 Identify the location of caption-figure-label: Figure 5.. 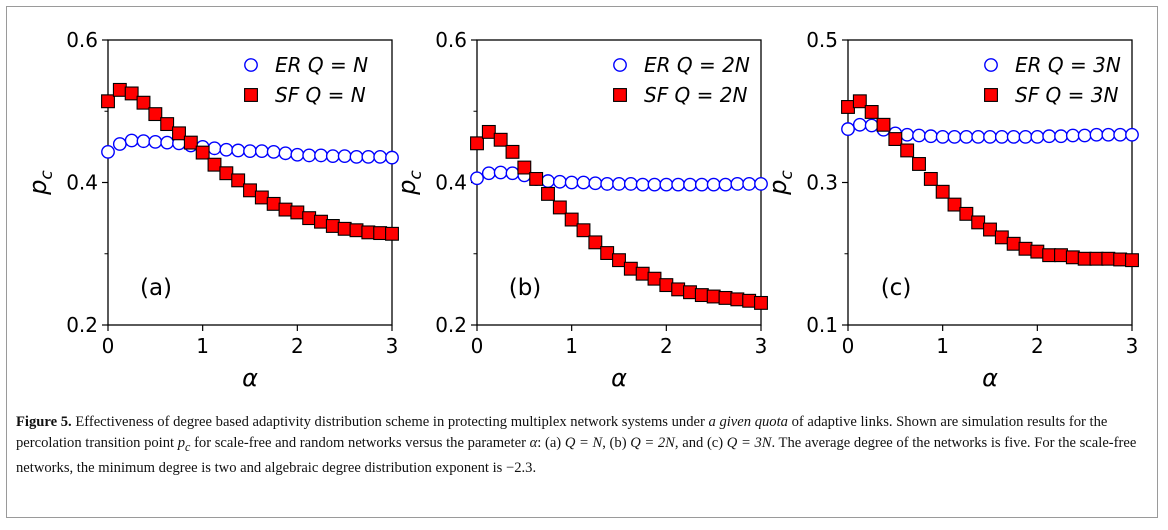
(44, 422).